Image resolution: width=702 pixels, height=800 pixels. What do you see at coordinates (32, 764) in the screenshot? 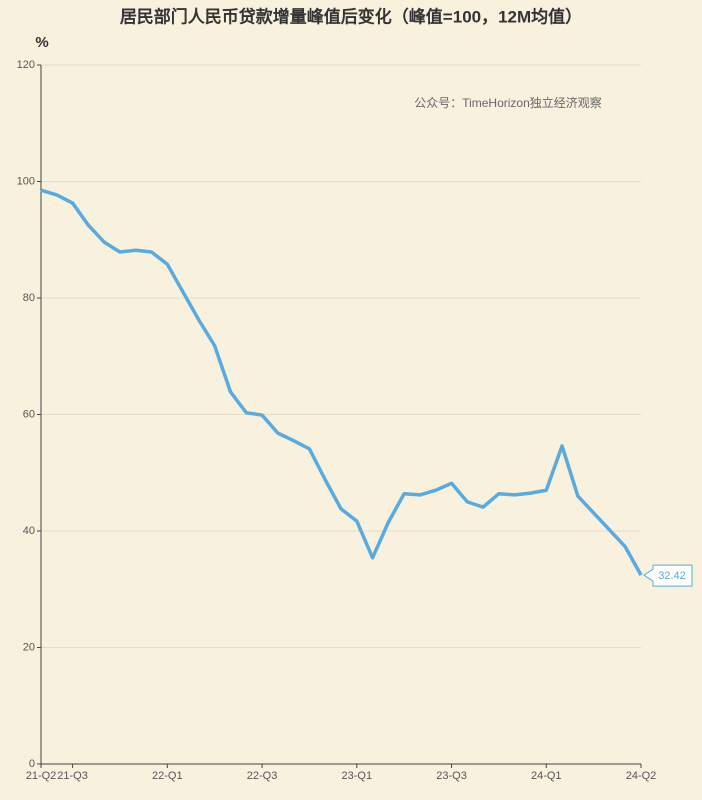
I see `y-tick-label: 0` at bounding box center [32, 764].